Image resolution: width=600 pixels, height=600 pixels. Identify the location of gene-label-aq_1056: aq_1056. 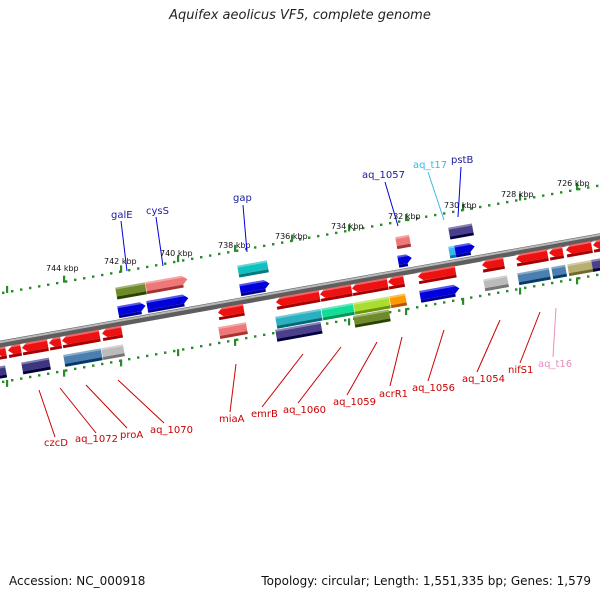
(433, 388).